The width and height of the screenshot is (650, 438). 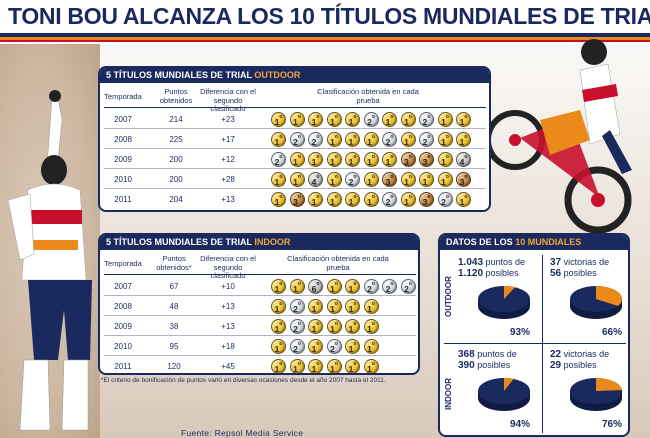 I want to click on outdoor-diff: +23, so click(x=228, y=119).